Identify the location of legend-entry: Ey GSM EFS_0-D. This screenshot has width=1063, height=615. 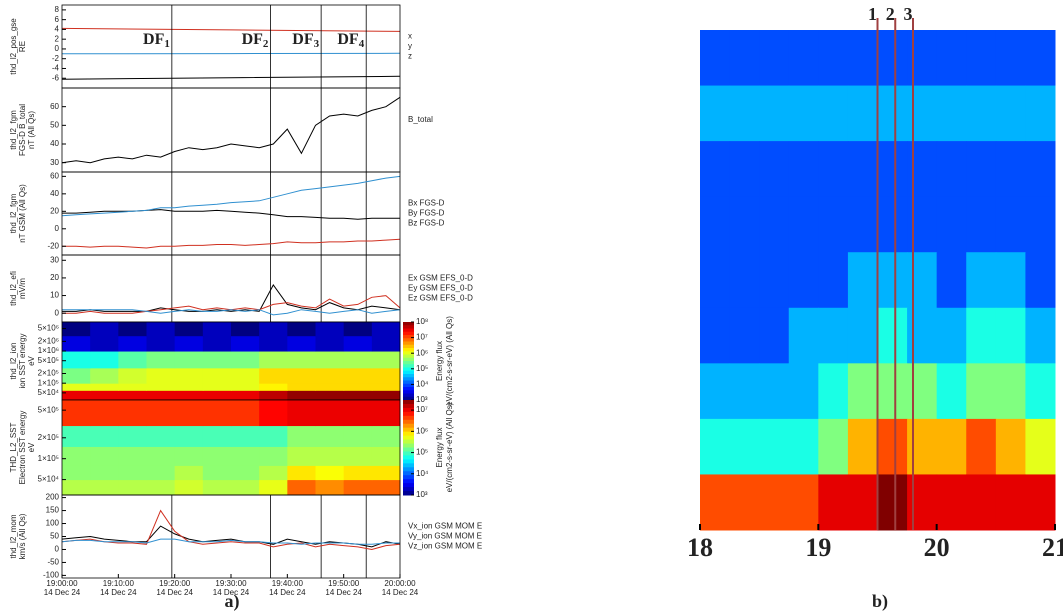
(440, 288).